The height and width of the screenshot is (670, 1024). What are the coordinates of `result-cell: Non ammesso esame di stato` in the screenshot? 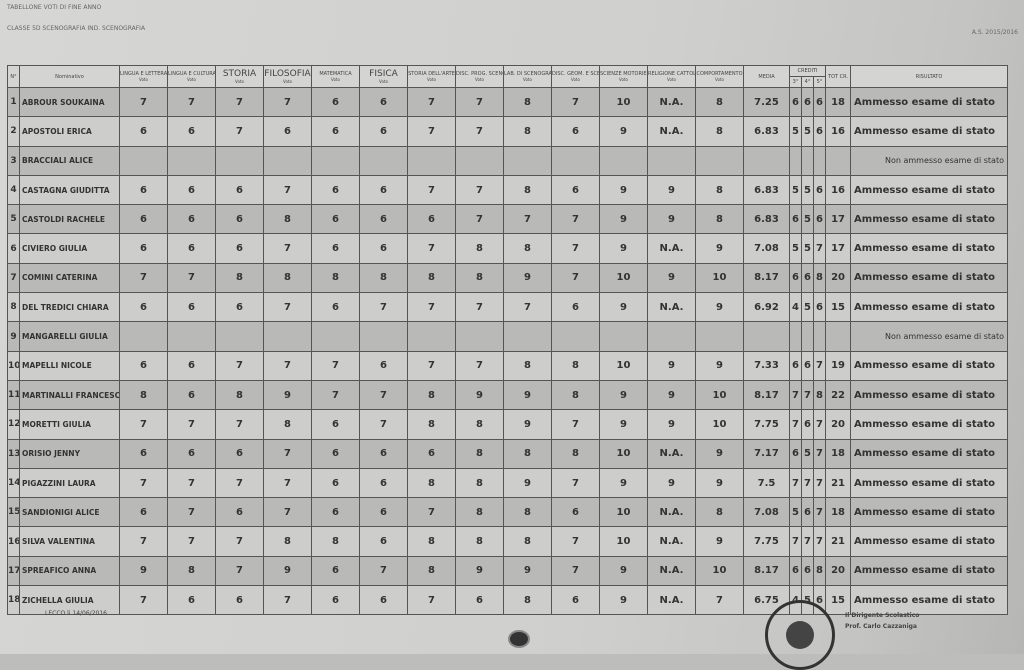 It's located at (929, 336).